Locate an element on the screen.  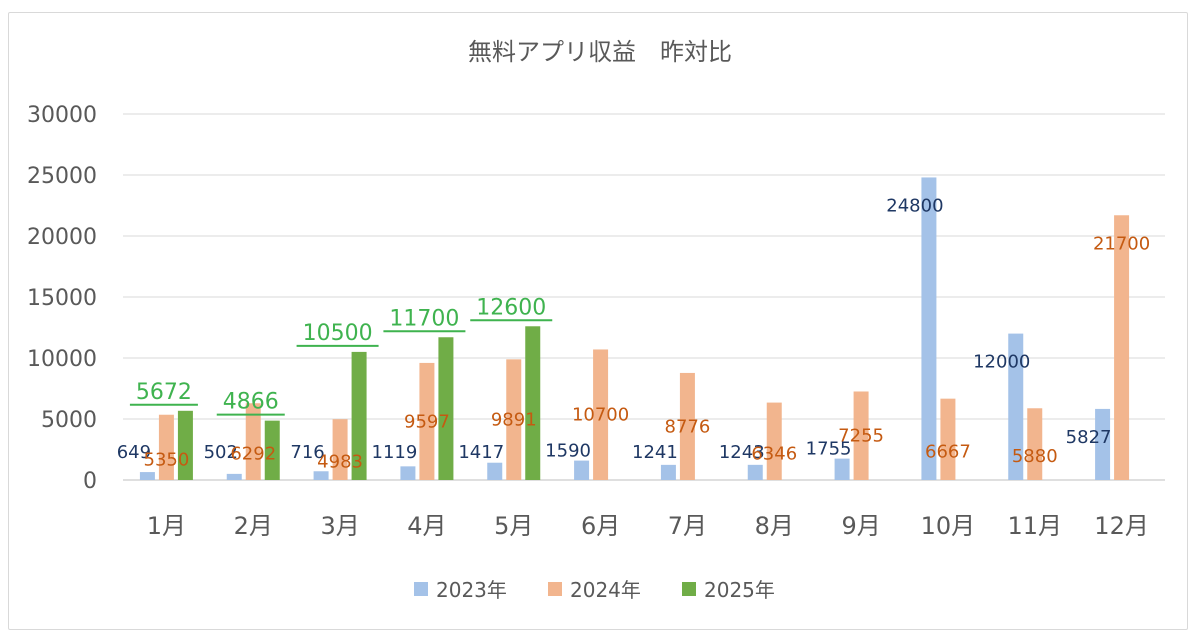
data-label: 12600 is located at coordinates (511, 307).